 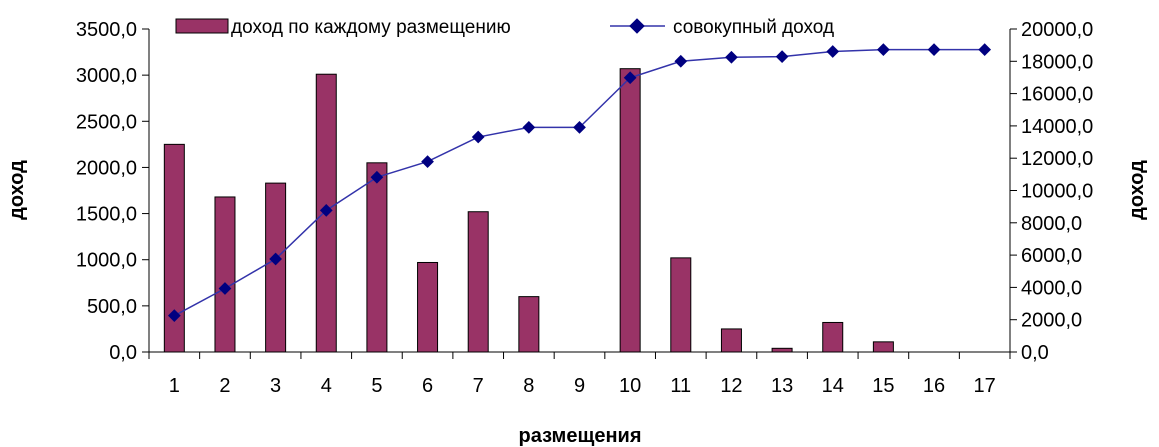 I want to click on y2-axis-title: доход, so click(x=1137, y=190).